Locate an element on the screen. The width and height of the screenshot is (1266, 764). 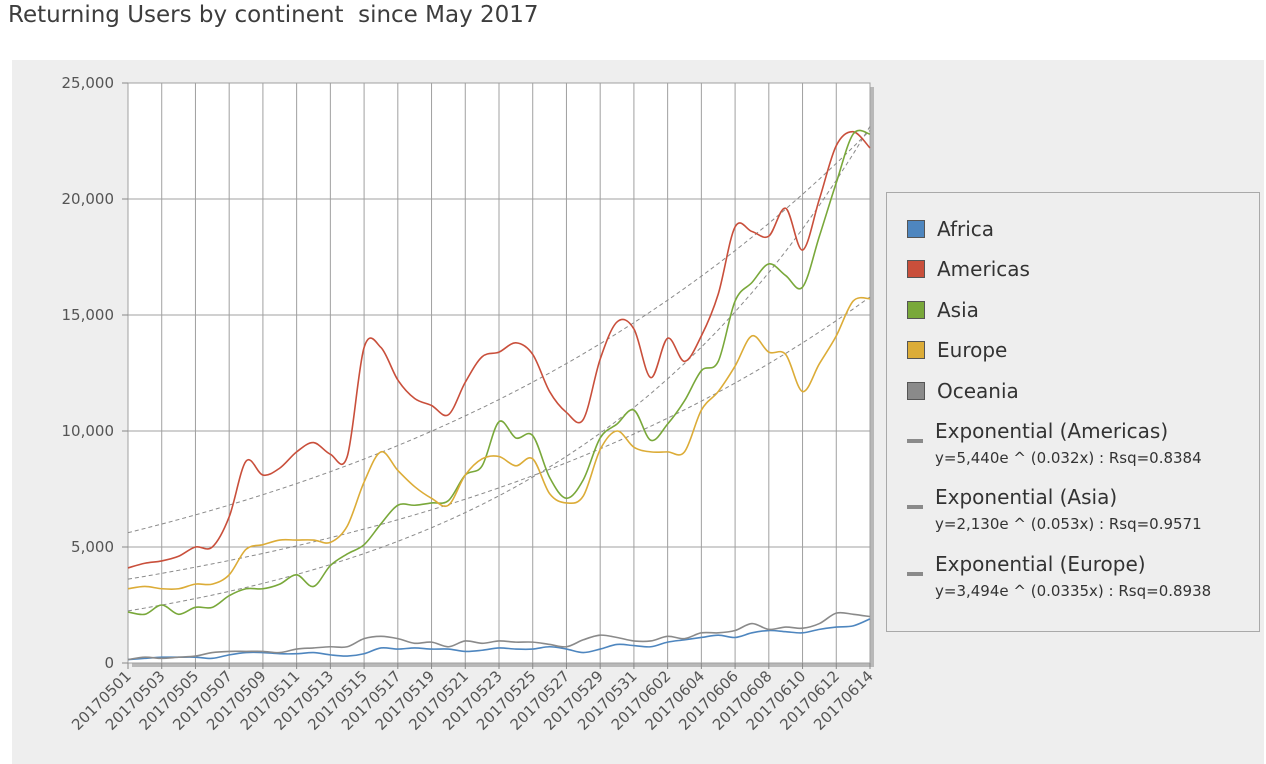
legend-swatch-europe is located at coordinates (916, 350).